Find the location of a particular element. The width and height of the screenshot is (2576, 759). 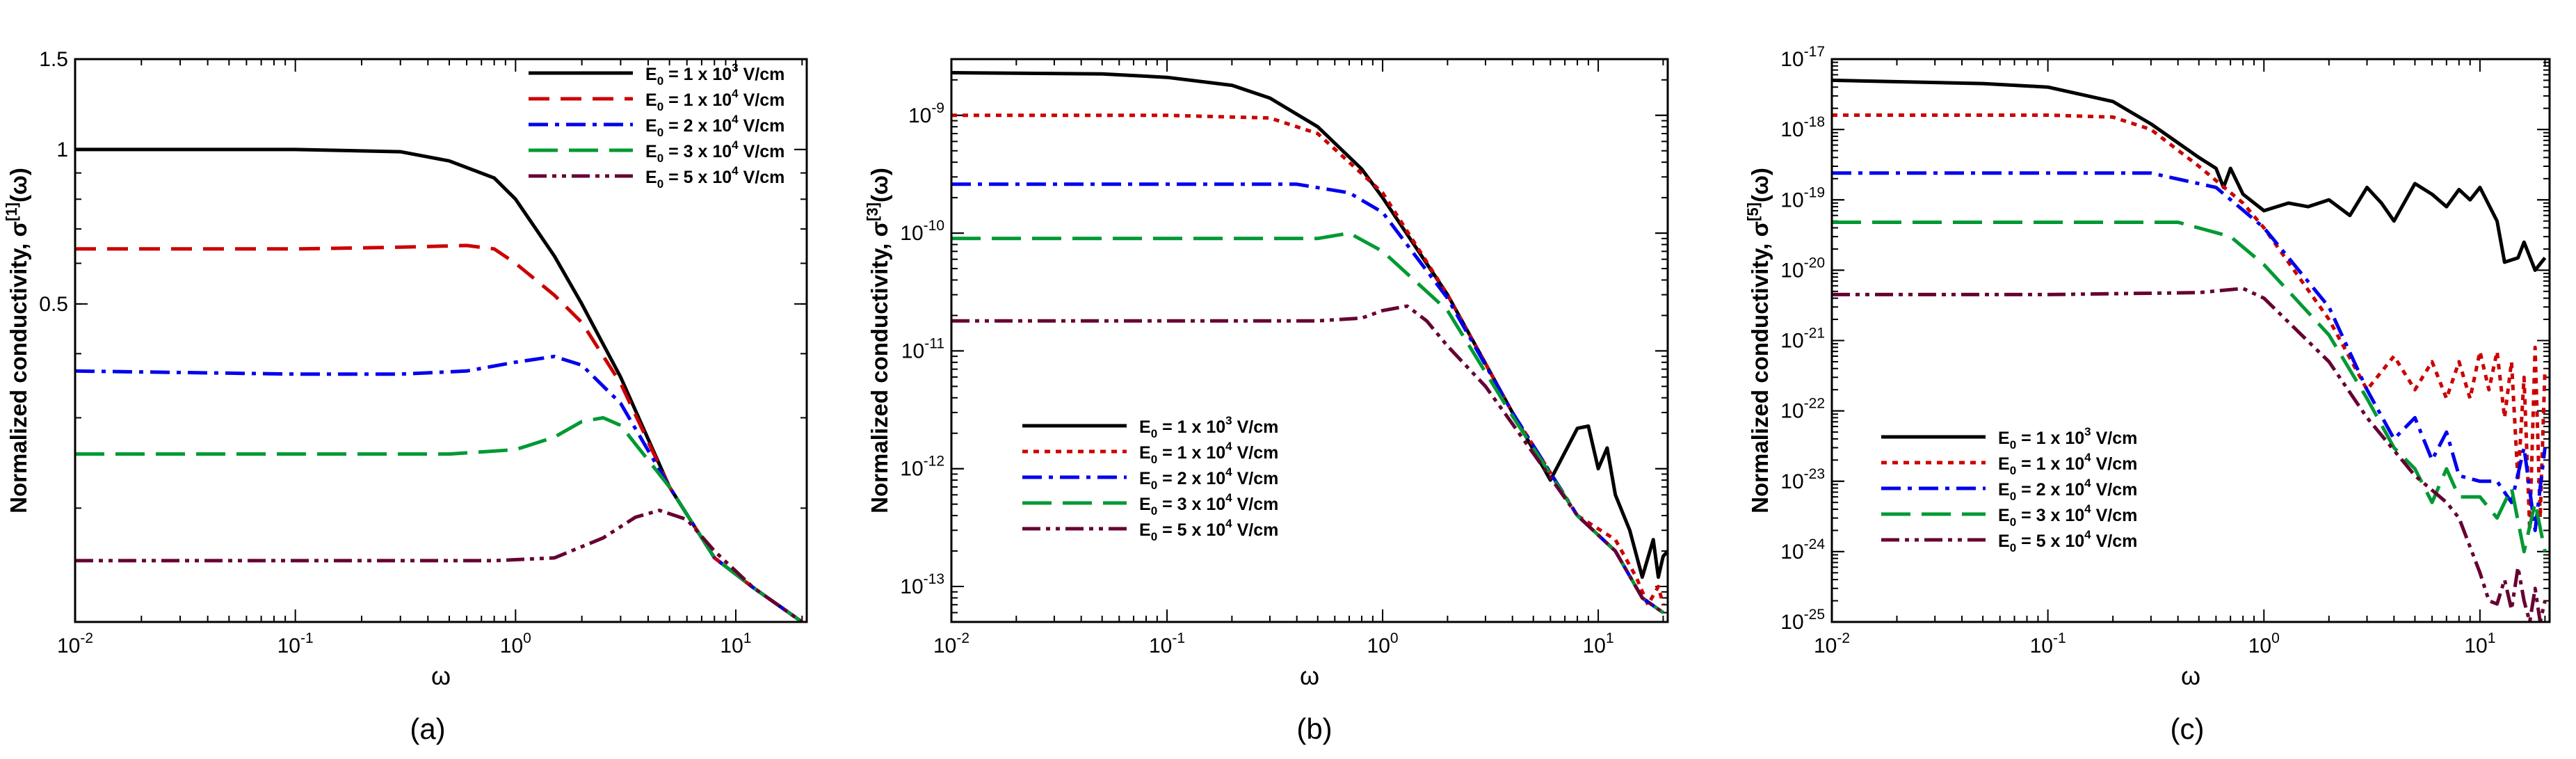

y-tick-label: 10-17 is located at coordinates (1803, 57).